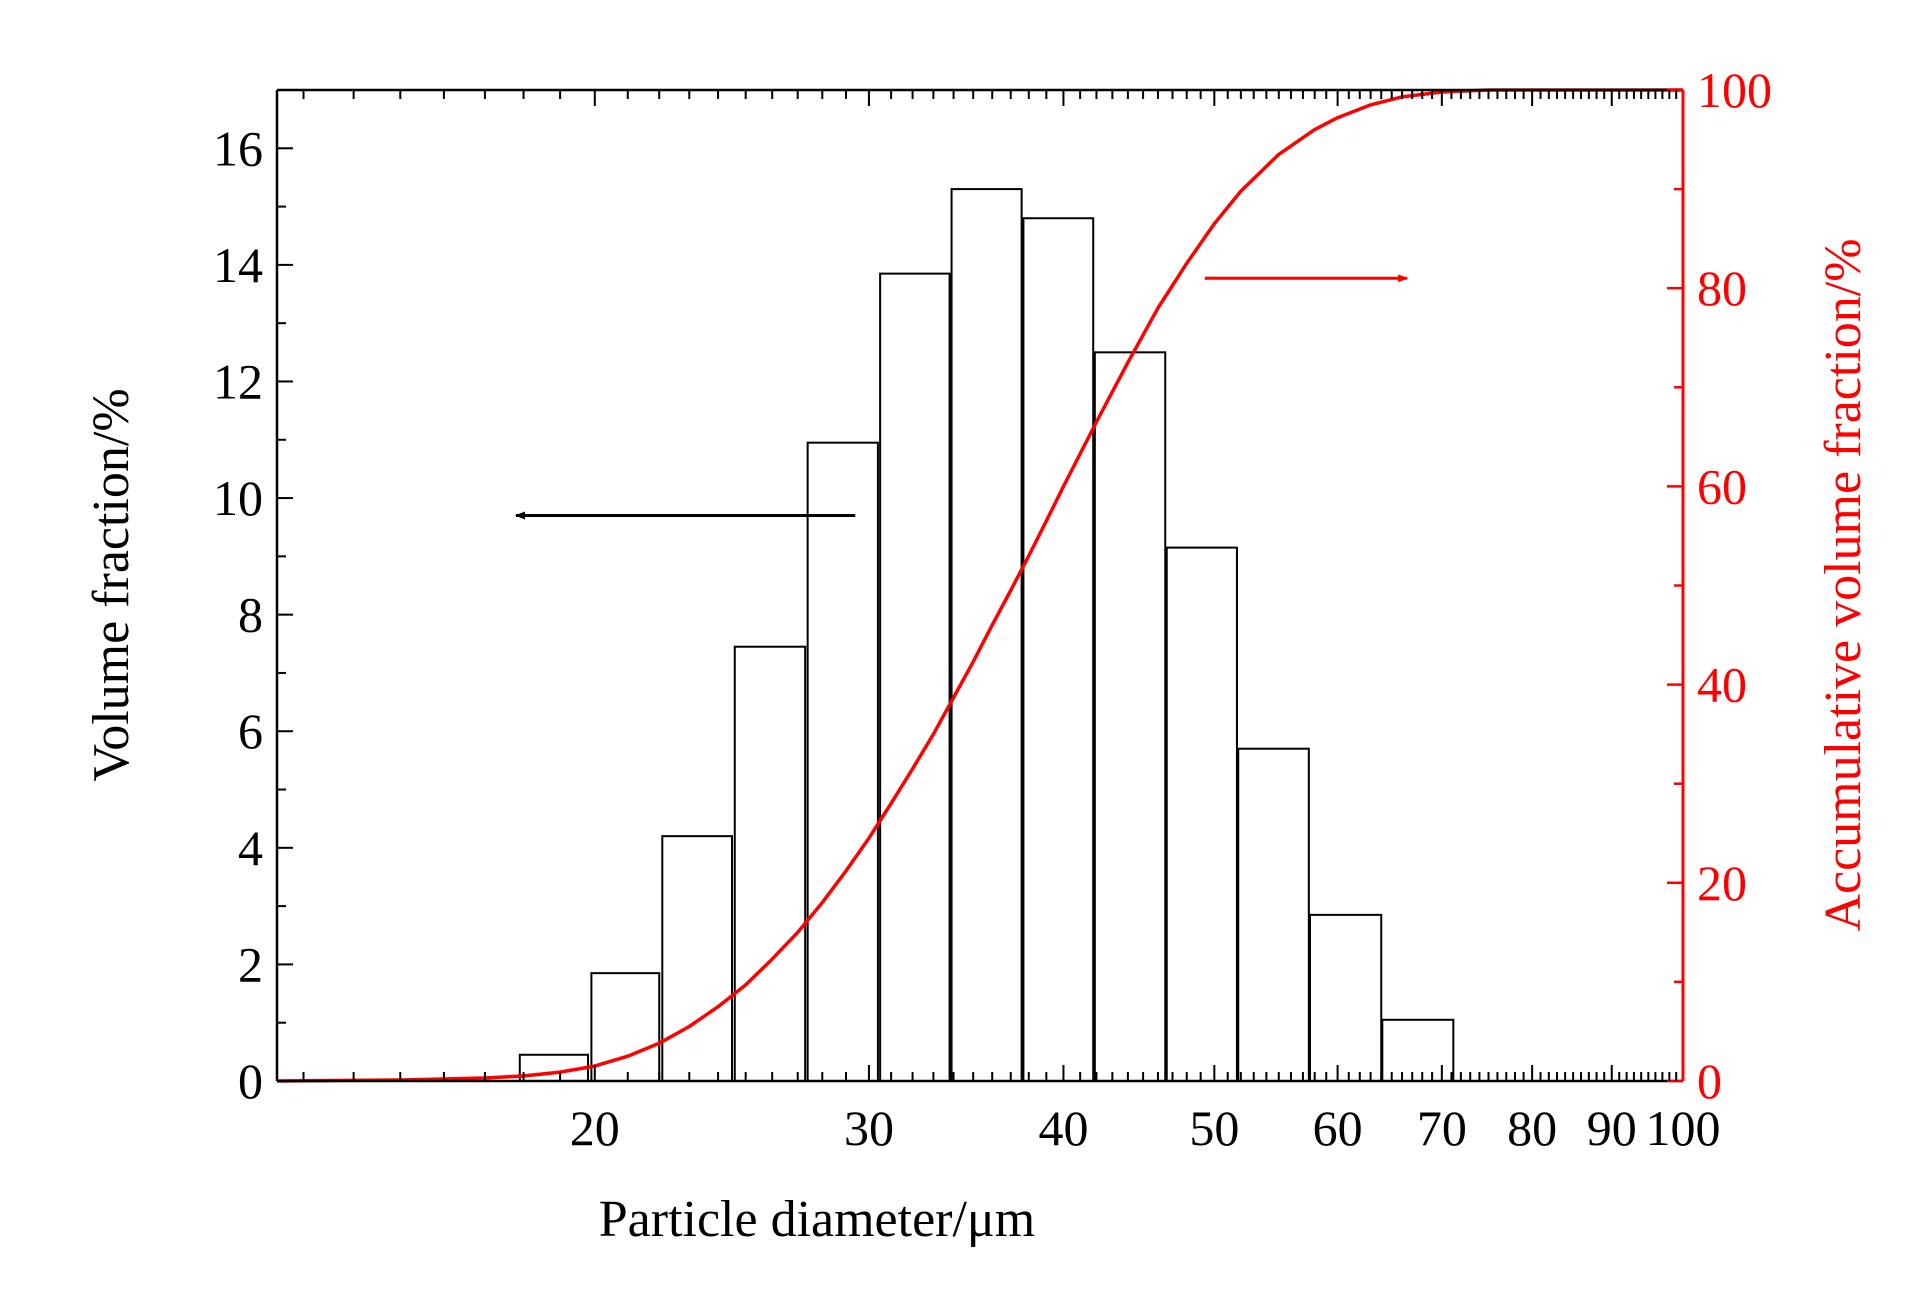 The image size is (1923, 1299). I want to click on left-y-tick-label: 0, so click(250, 1081).